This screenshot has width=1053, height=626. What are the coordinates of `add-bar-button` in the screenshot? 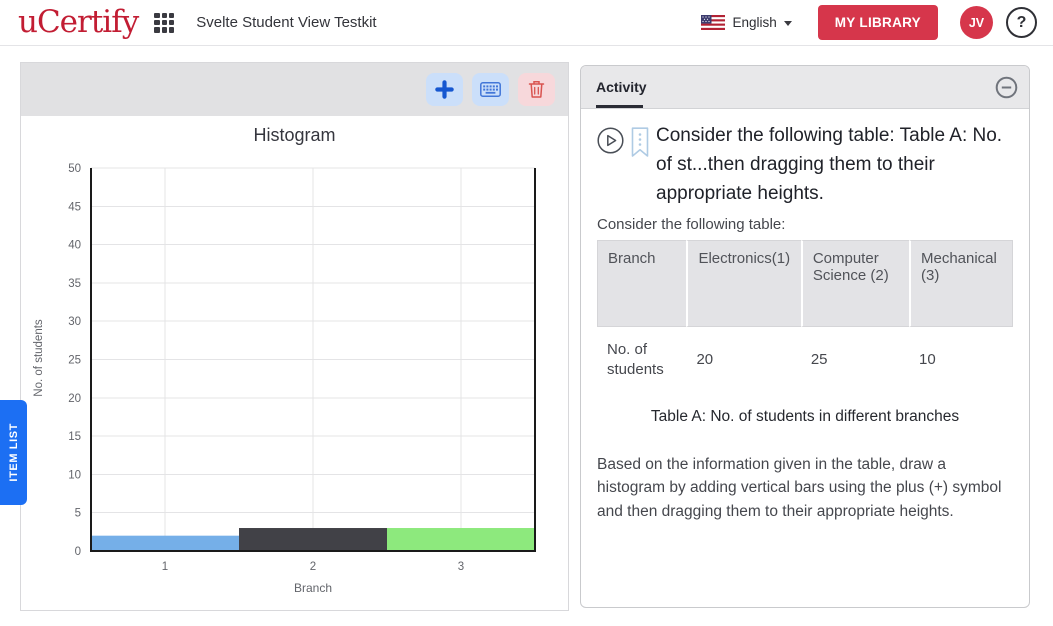 It's located at (444, 89).